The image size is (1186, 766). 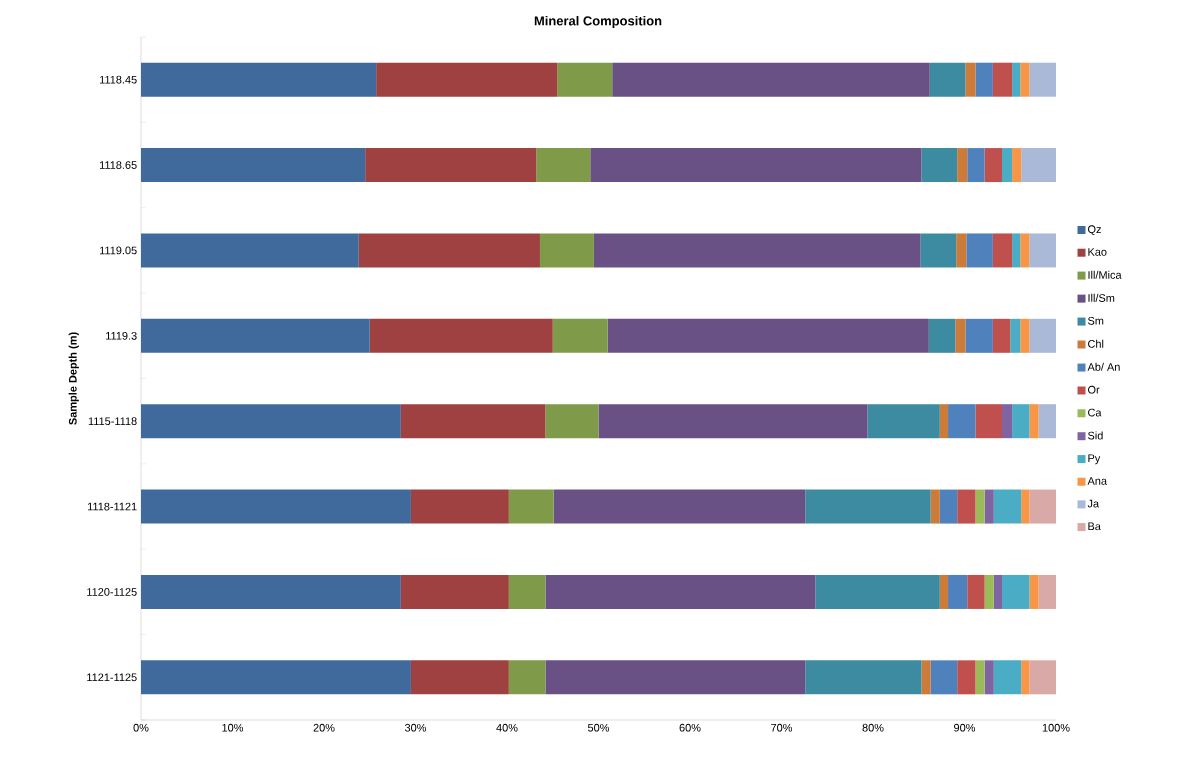 I want to click on legend-label: Ab/ An, so click(x=1103, y=366).